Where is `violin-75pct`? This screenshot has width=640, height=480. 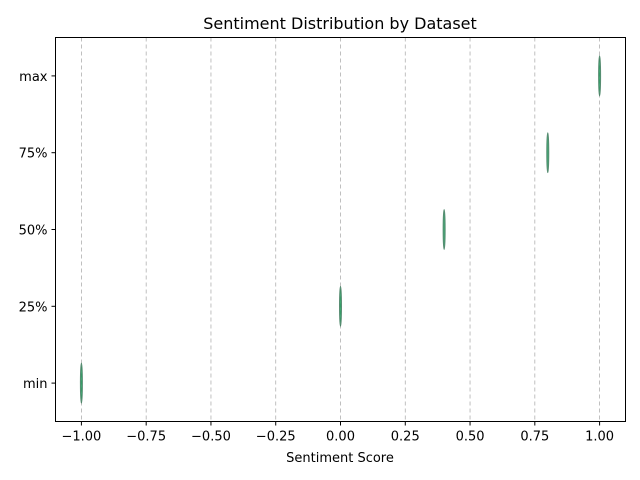
violin-75pct is located at coordinates (548, 153).